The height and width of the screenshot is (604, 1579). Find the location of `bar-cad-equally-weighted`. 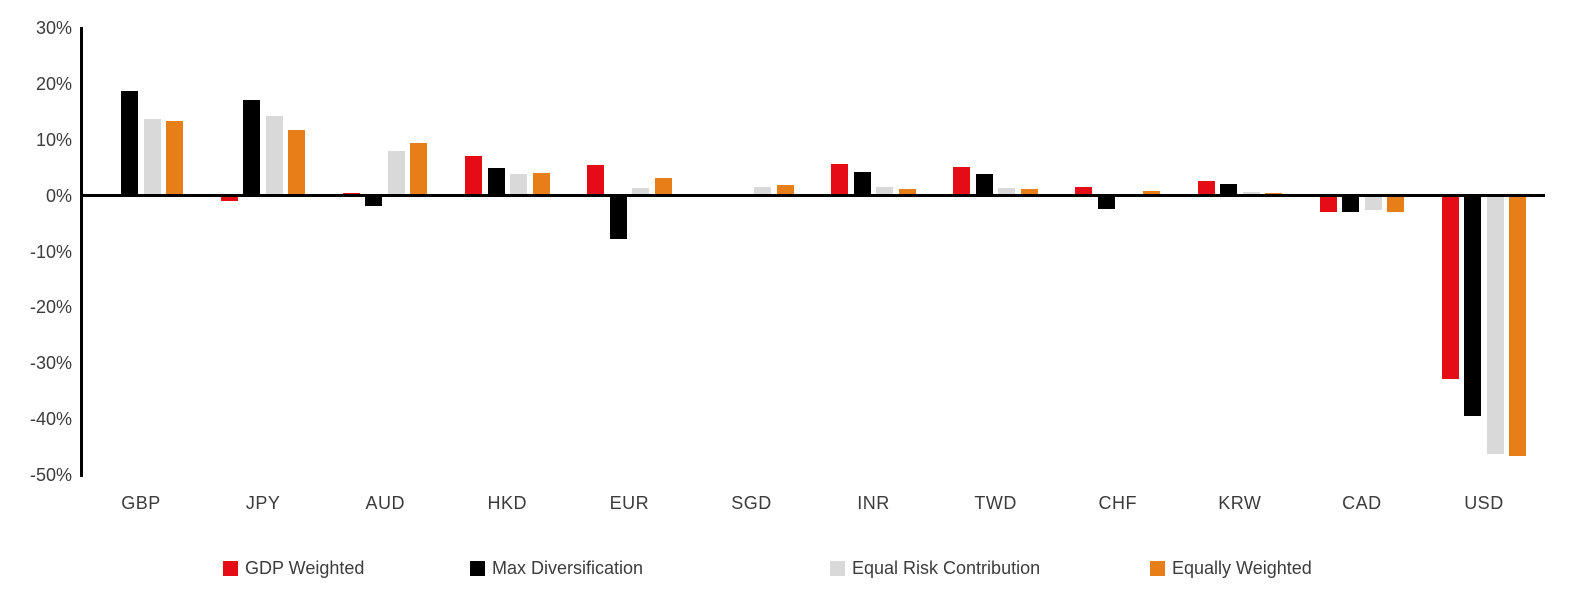

bar-cad-equally-weighted is located at coordinates (1396, 204).